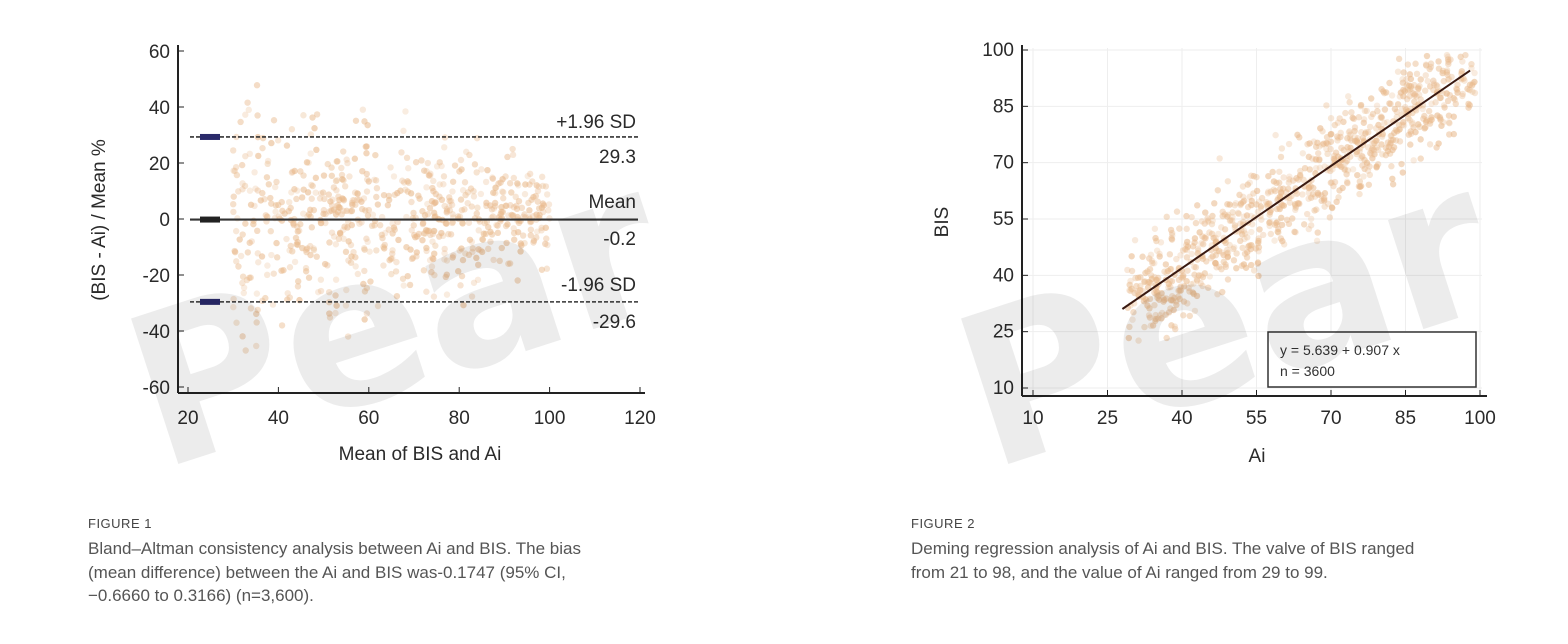 The width and height of the screenshot is (1568, 644). Describe the element at coordinates (1032, 418) in the screenshot. I see `x-tick-label: 10` at that location.